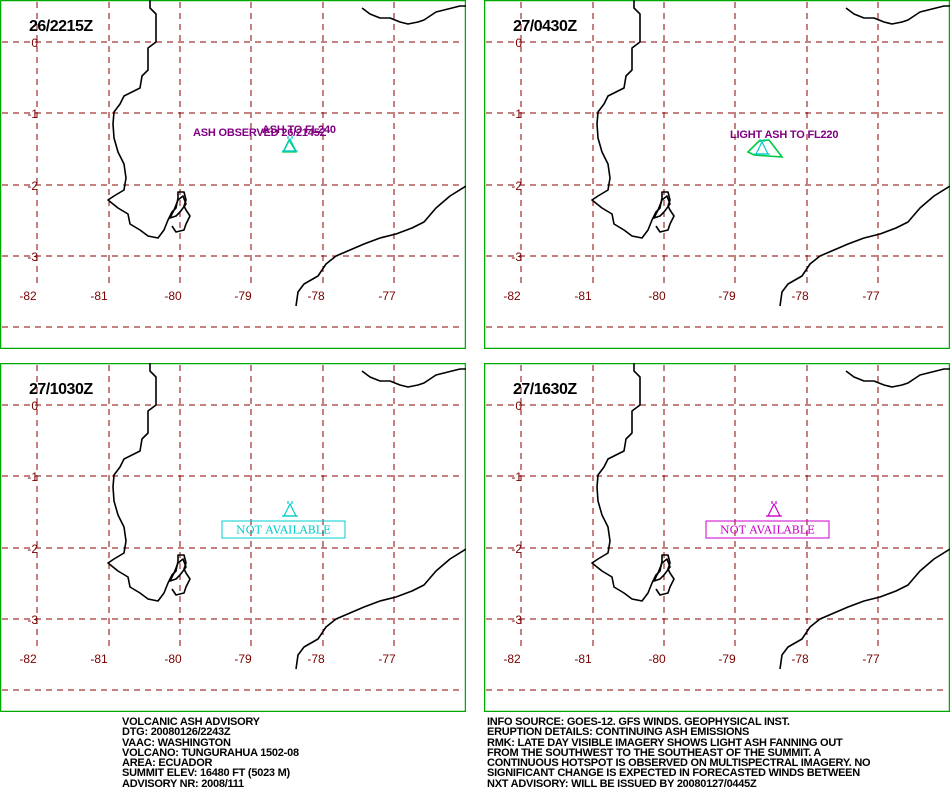  Describe the element at coordinates (167, 763) in the screenshot. I see `advisory-line: AREA: ECUADOR` at that location.